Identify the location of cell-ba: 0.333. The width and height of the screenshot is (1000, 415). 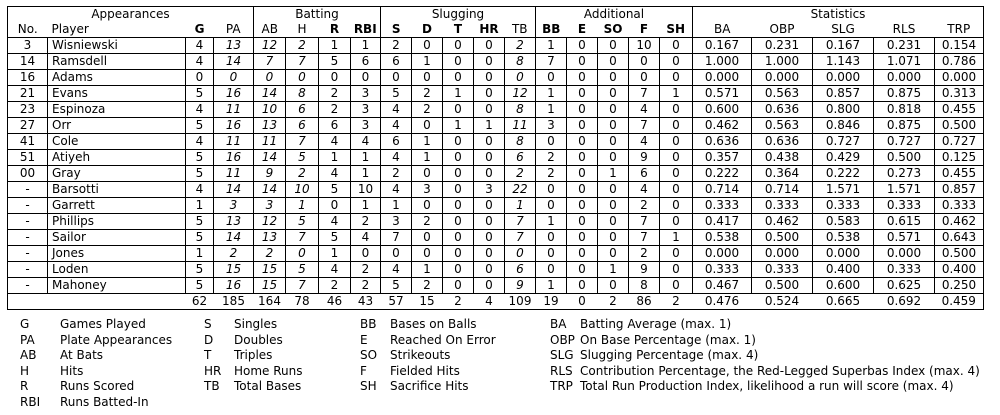
(722, 205).